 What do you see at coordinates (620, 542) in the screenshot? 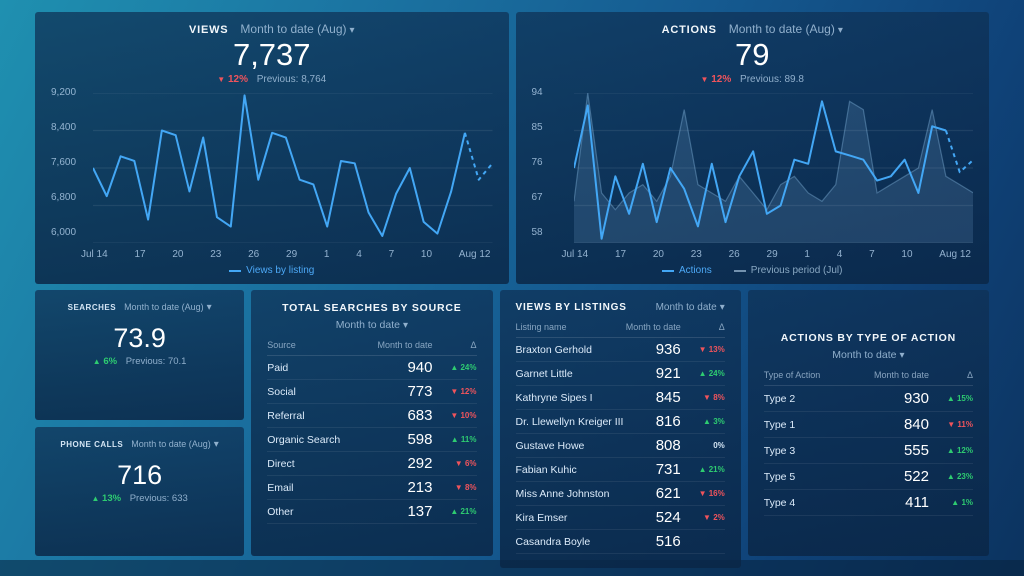
I see `table-row: Casandra Boyle 516` at bounding box center [620, 542].